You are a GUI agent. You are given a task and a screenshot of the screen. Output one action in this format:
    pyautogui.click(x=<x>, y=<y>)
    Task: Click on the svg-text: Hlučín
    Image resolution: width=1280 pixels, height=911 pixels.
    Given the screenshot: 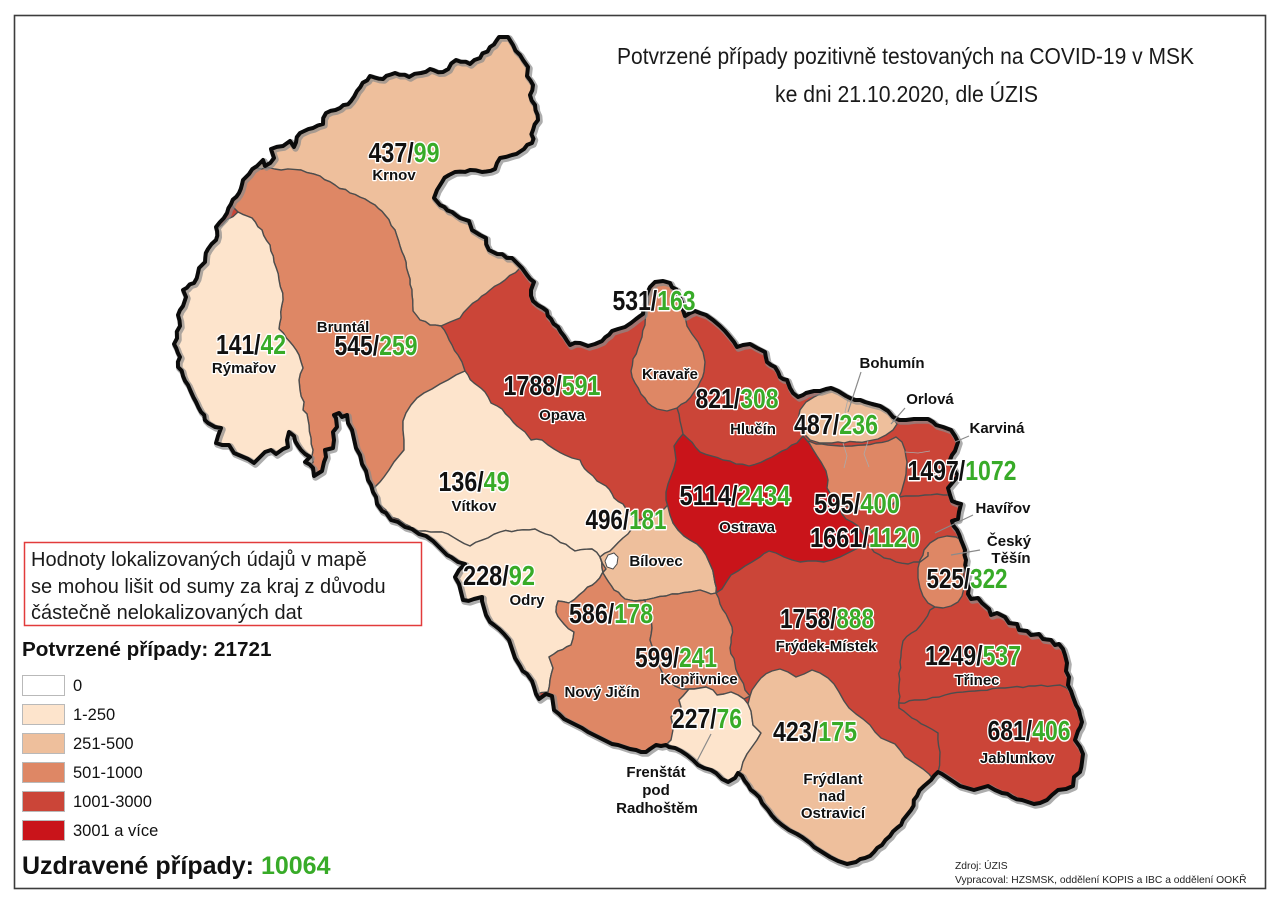 What is the action you would take?
    pyautogui.click(x=753, y=429)
    